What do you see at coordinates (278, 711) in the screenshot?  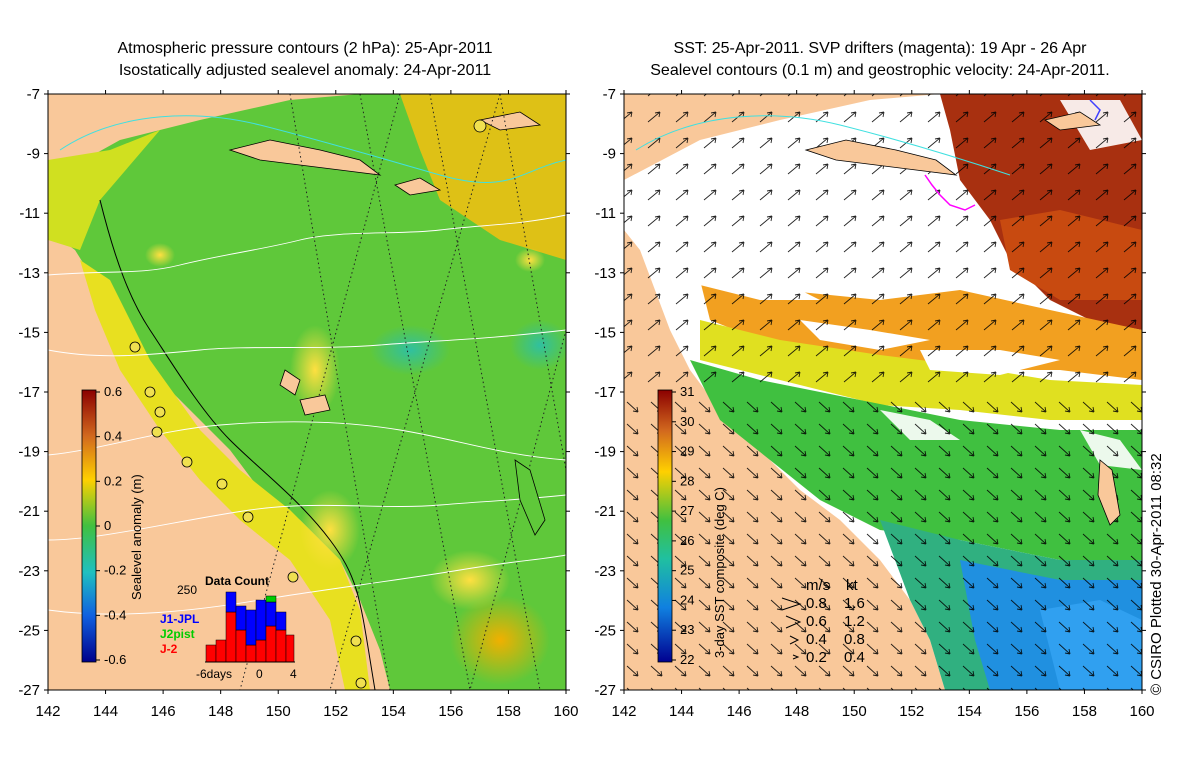 I see `left-x-tick-label: 150` at bounding box center [278, 711].